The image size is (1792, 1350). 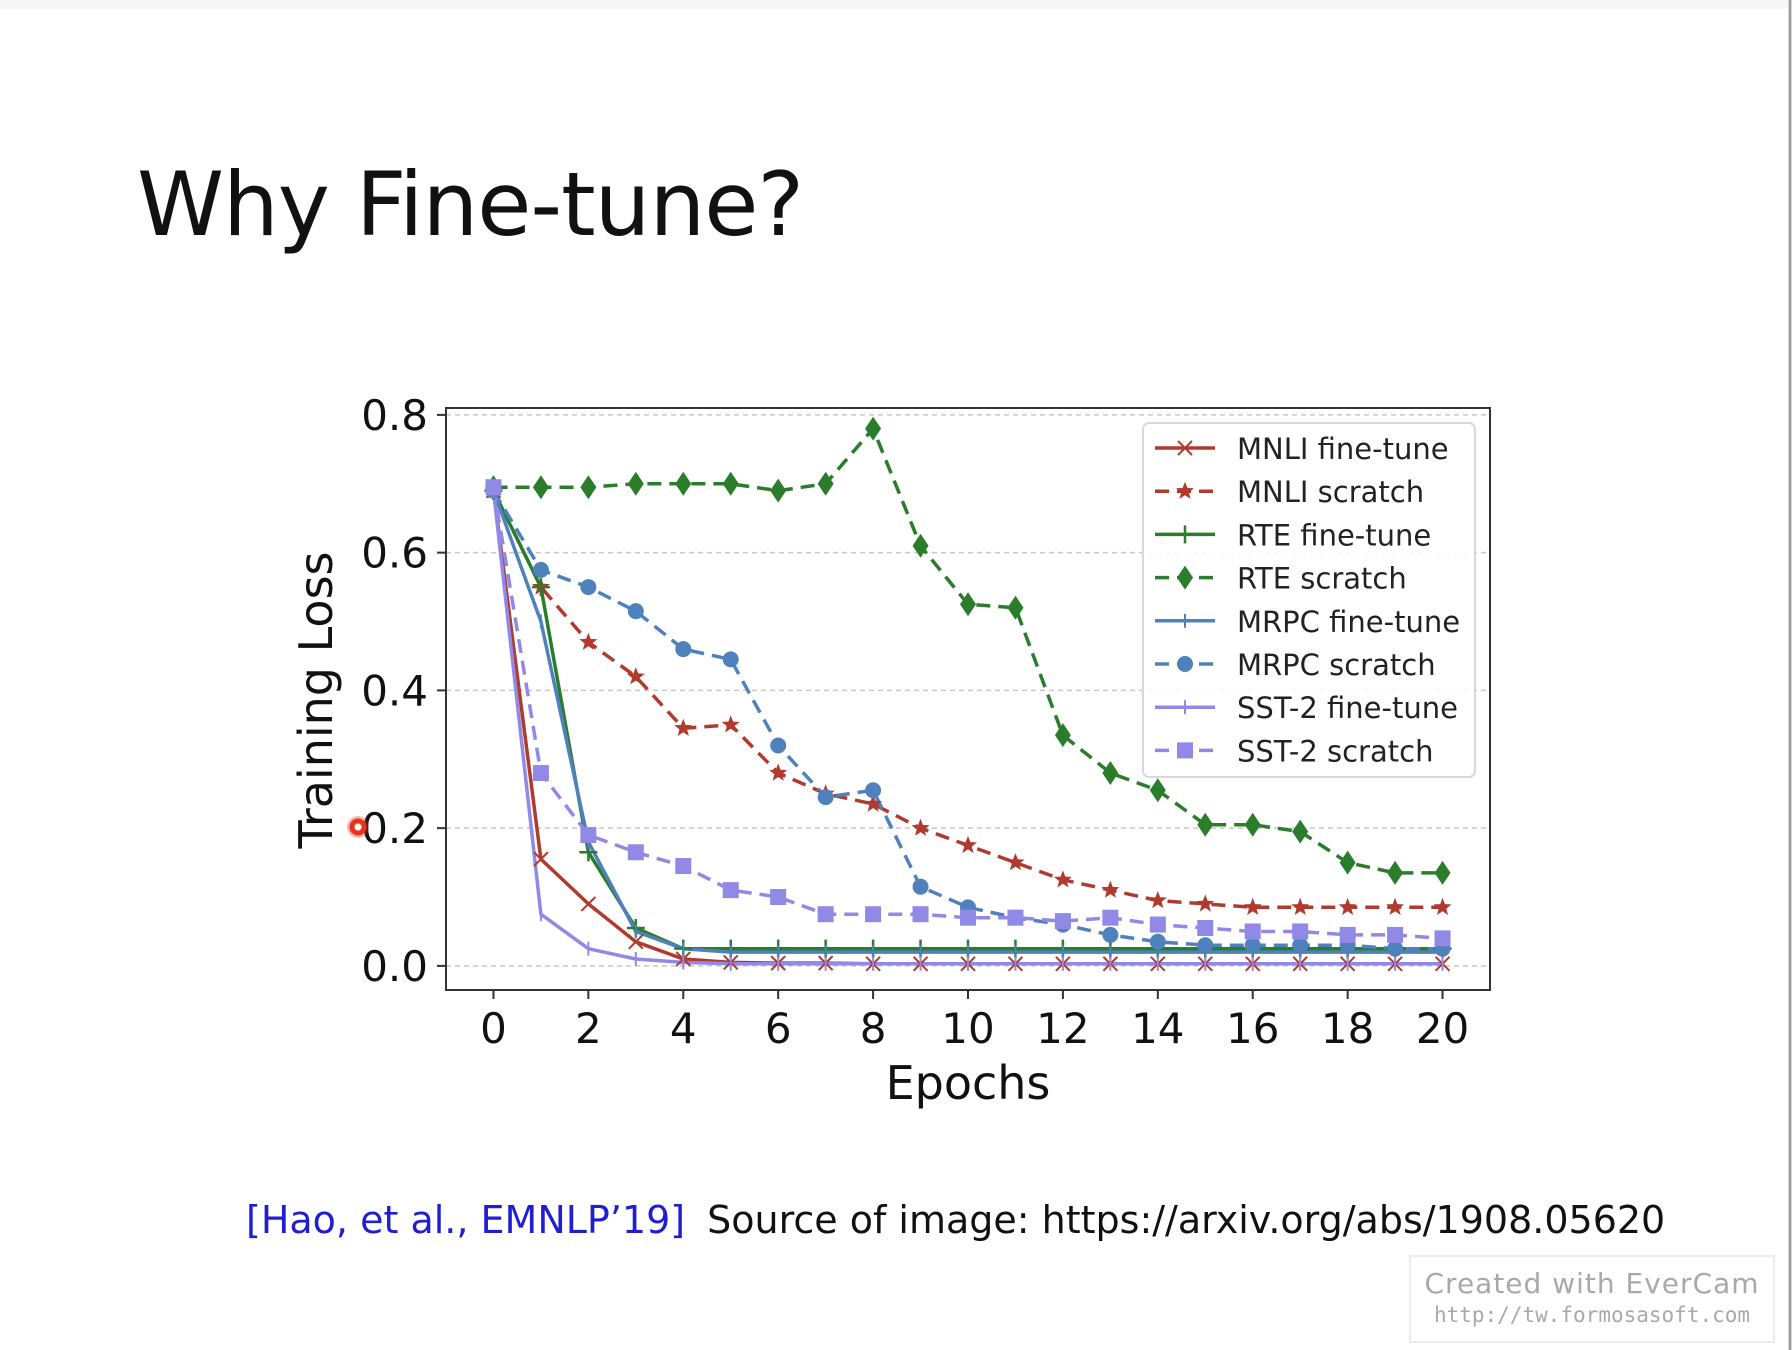 What do you see at coordinates (1185, 577) in the screenshot?
I see `legend-marker-rte-scratch` at bounding box center [1185, 577].